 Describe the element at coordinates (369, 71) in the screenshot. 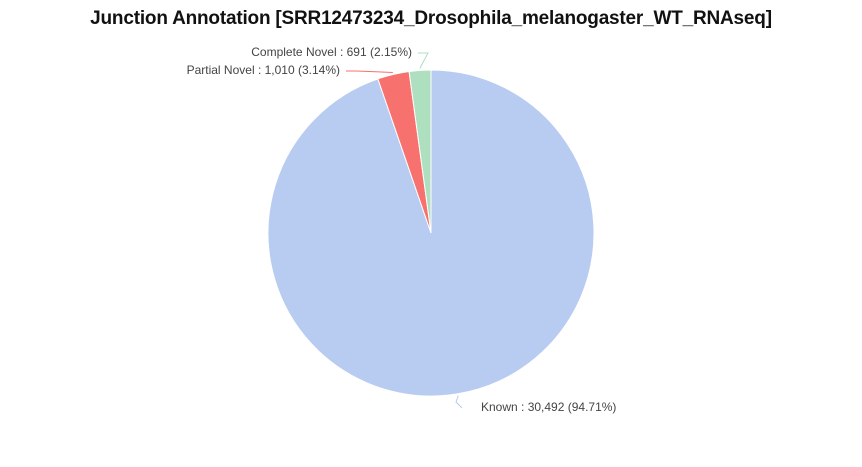

I see `leader-line-partial-novel` at that location.